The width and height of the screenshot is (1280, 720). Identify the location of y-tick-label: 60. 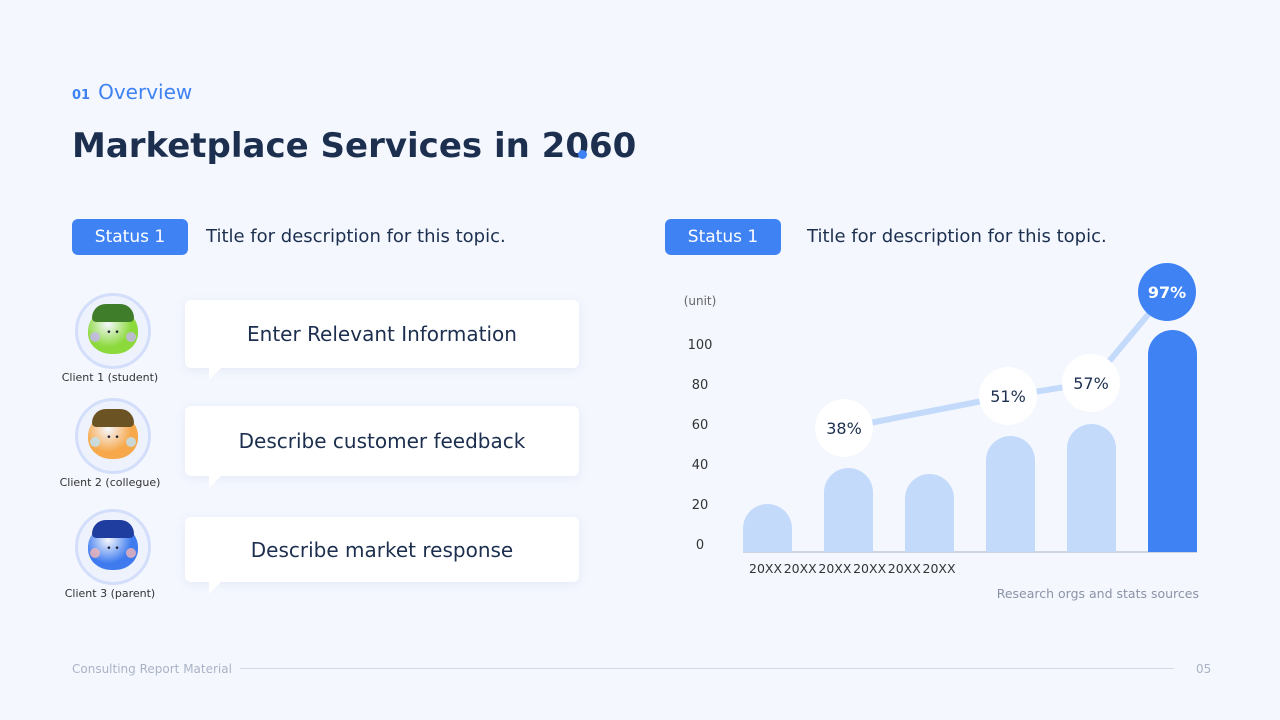
(700, 425).